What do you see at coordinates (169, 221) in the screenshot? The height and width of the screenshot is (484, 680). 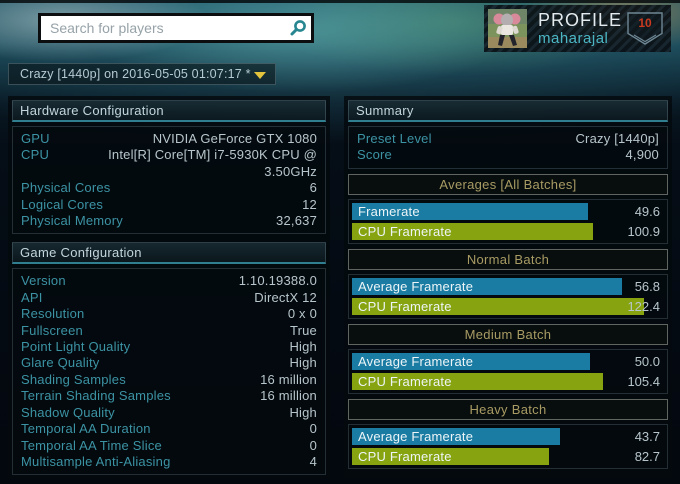 I see `hardware-config-row: Physical Memory 32,637` at bounding box center [169, 221].